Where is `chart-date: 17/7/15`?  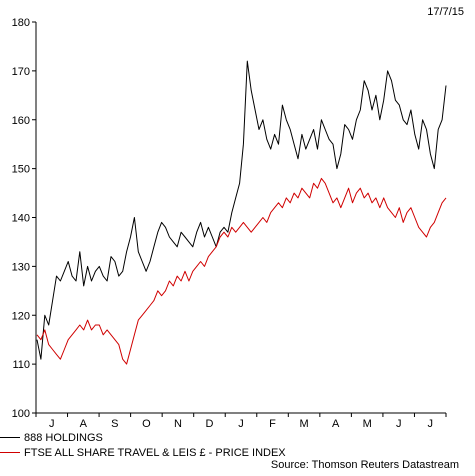
chart-date: 17/7/15 is located at coordinates (445, 12).